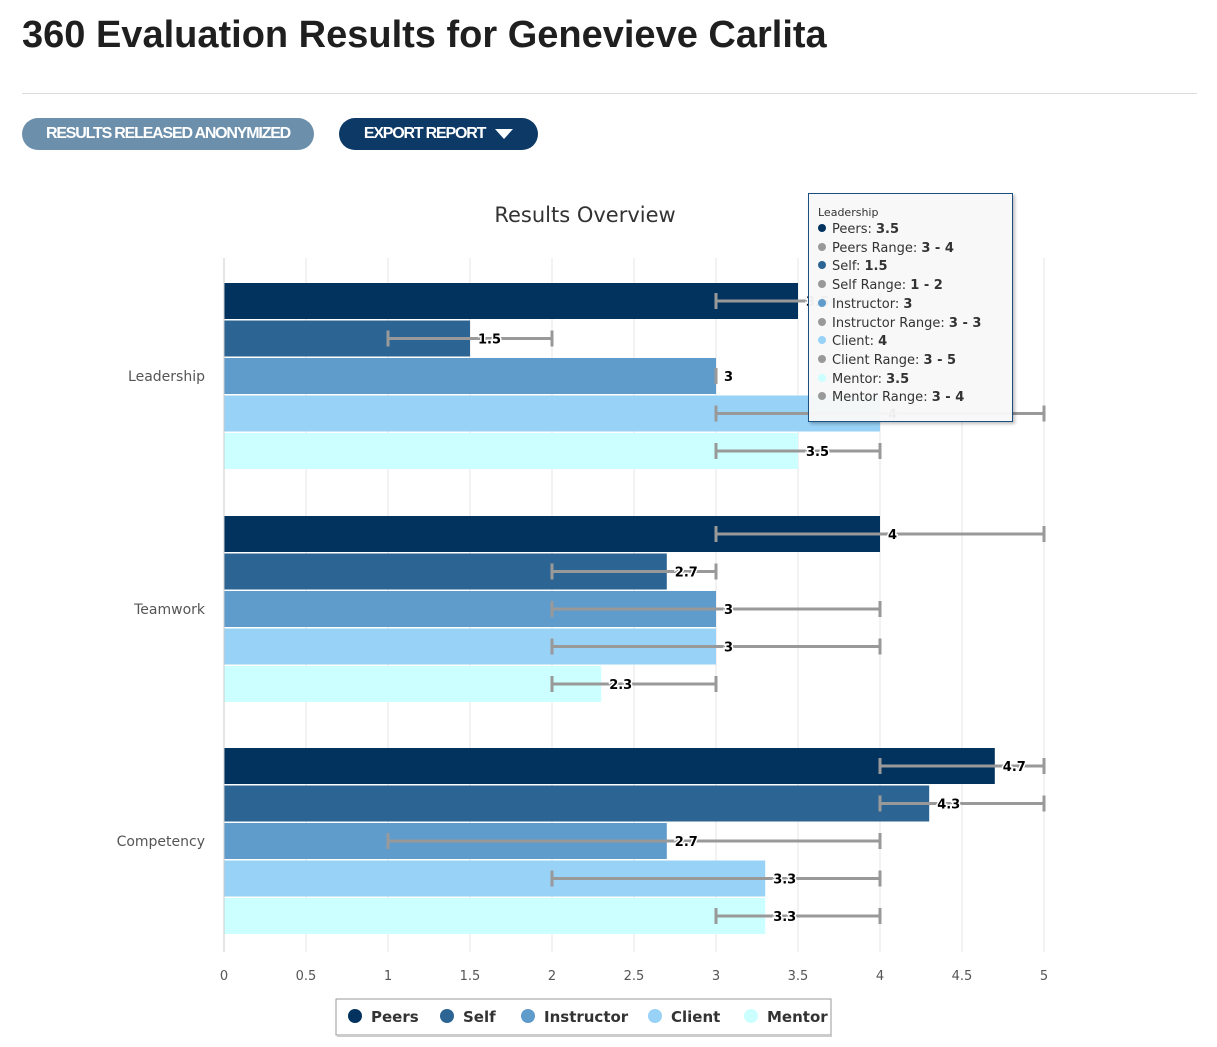  I want to click on x-tick-label: 4.5, so click(962, 976).